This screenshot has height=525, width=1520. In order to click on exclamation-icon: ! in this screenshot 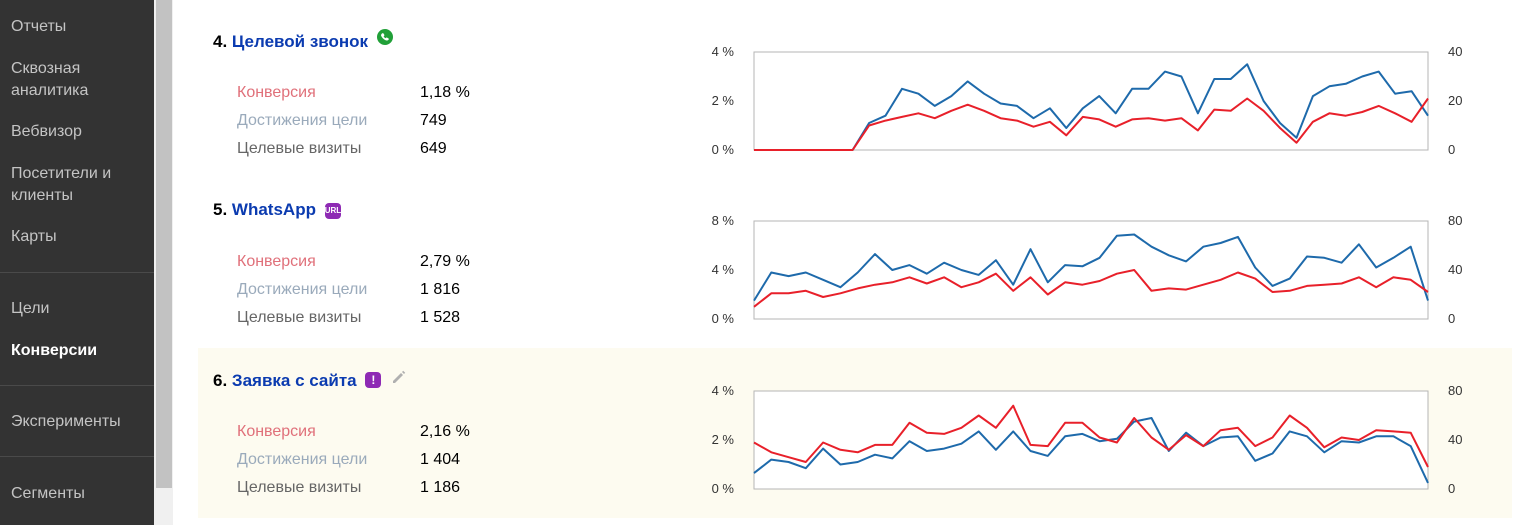, I will do `click(373, 380)`.